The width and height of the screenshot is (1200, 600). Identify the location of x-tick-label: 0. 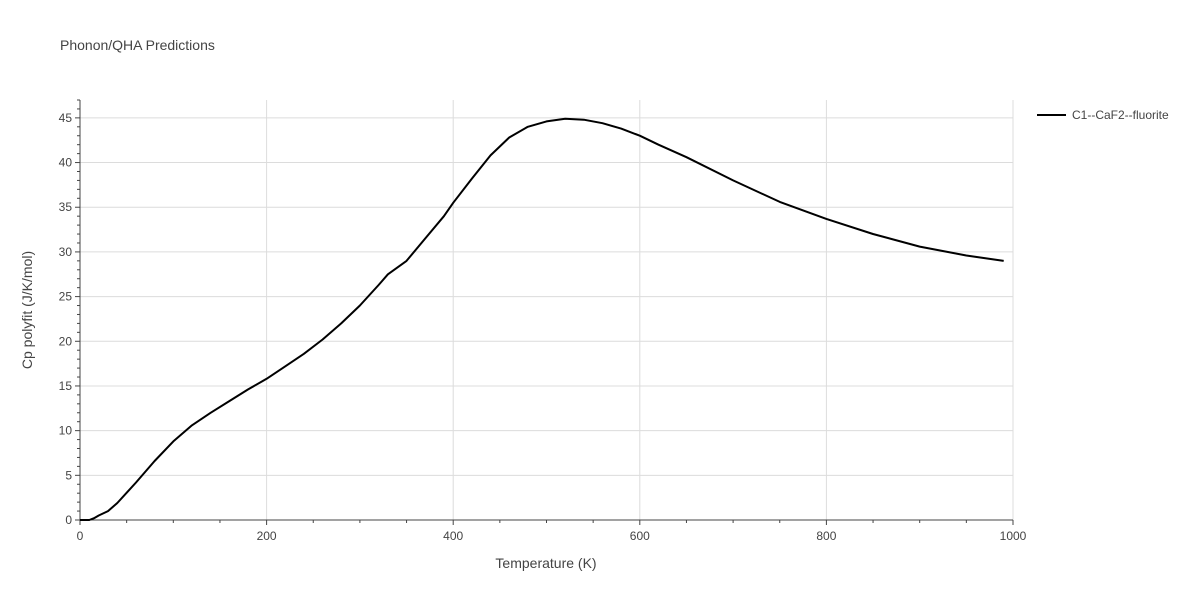
(80, 536).